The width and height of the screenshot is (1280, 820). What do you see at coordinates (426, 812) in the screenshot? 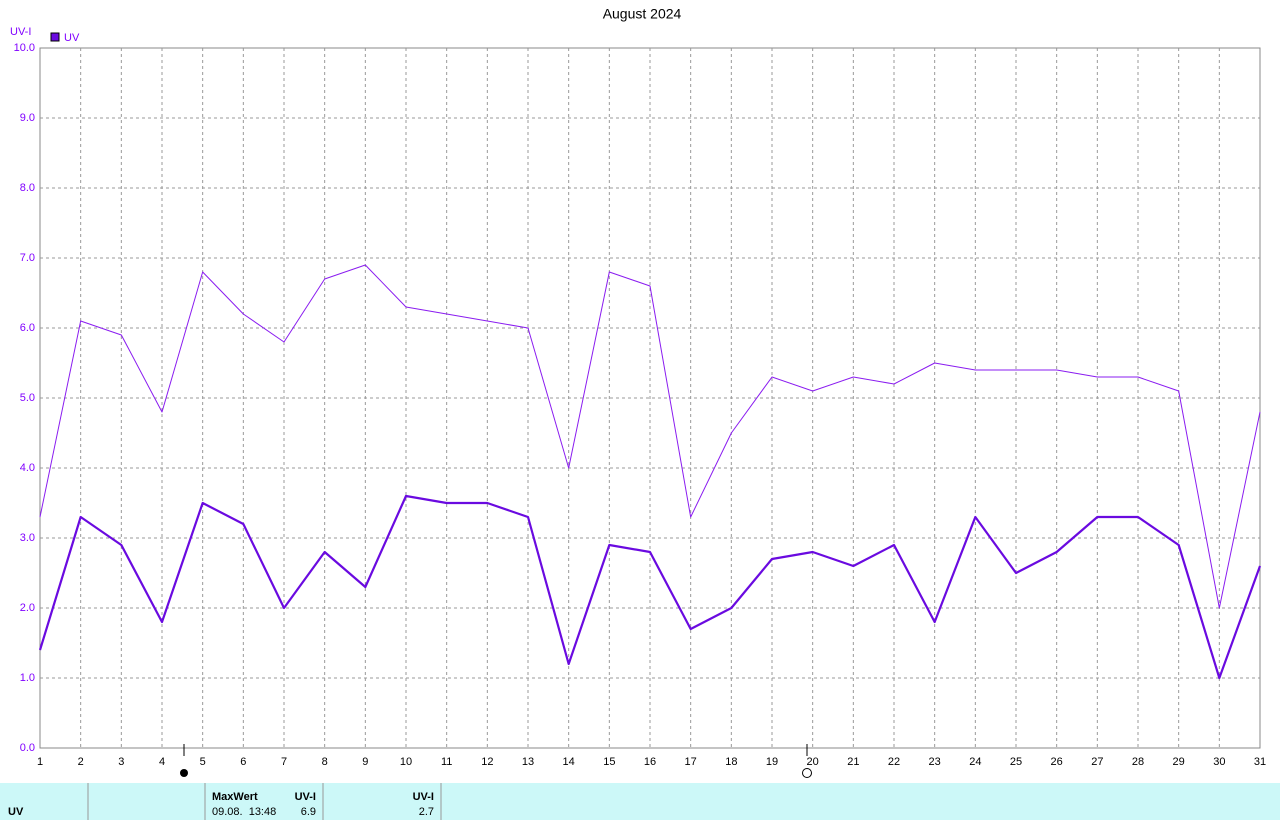
I see `avg-value: 2.7` at bounding box center [426, 812].